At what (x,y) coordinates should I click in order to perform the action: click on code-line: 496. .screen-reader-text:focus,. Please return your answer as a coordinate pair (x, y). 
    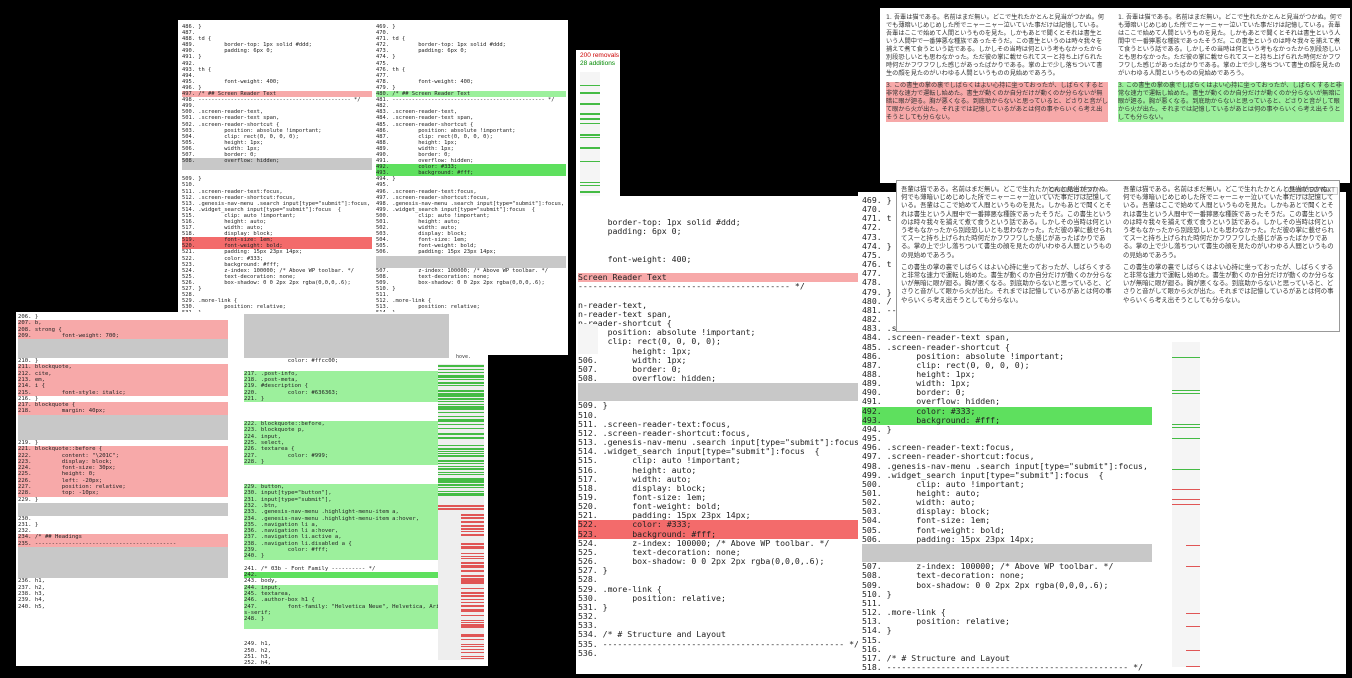
    Looking at the image, I should click on (426, 191).